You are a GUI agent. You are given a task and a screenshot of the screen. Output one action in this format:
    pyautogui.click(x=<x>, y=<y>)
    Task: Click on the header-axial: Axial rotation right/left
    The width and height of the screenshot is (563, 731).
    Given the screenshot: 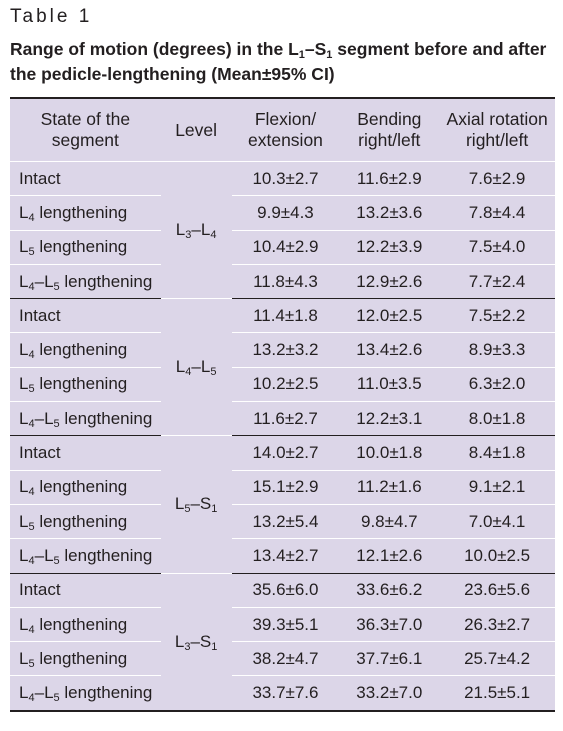 What is the action you would take?
    pyautogui.click(x=497, y=130)
    